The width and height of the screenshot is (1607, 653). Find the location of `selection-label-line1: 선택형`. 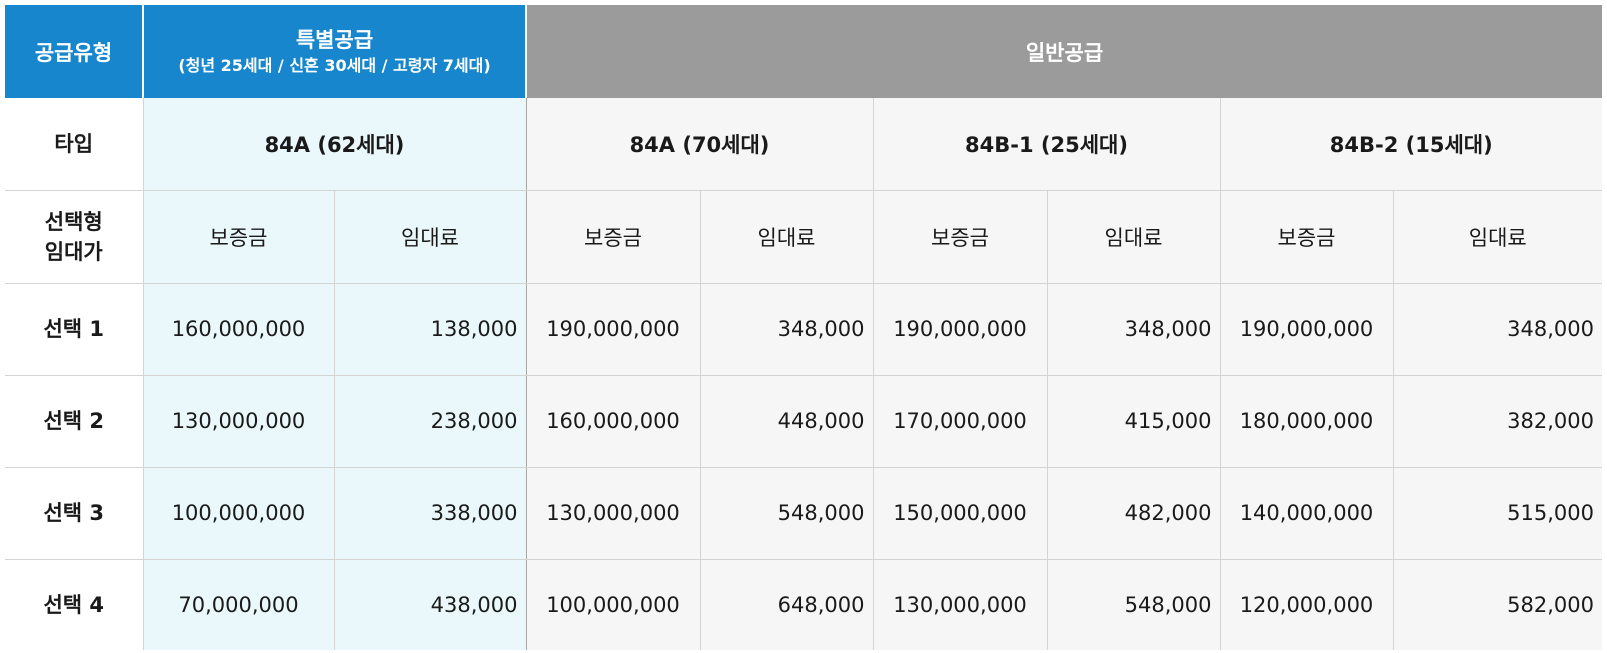

selection-label-line1: 선택형 is located at coordinates (73, 221).